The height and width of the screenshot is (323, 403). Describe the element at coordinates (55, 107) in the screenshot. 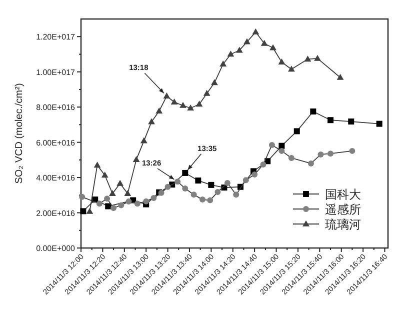

I see `ytick: 8.00E+016` at that location.